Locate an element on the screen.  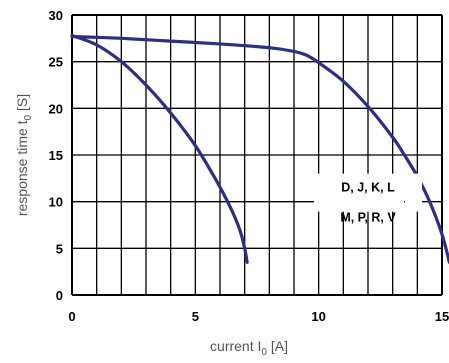
y-tick-label: 20 is located at coordinates (56, 108).